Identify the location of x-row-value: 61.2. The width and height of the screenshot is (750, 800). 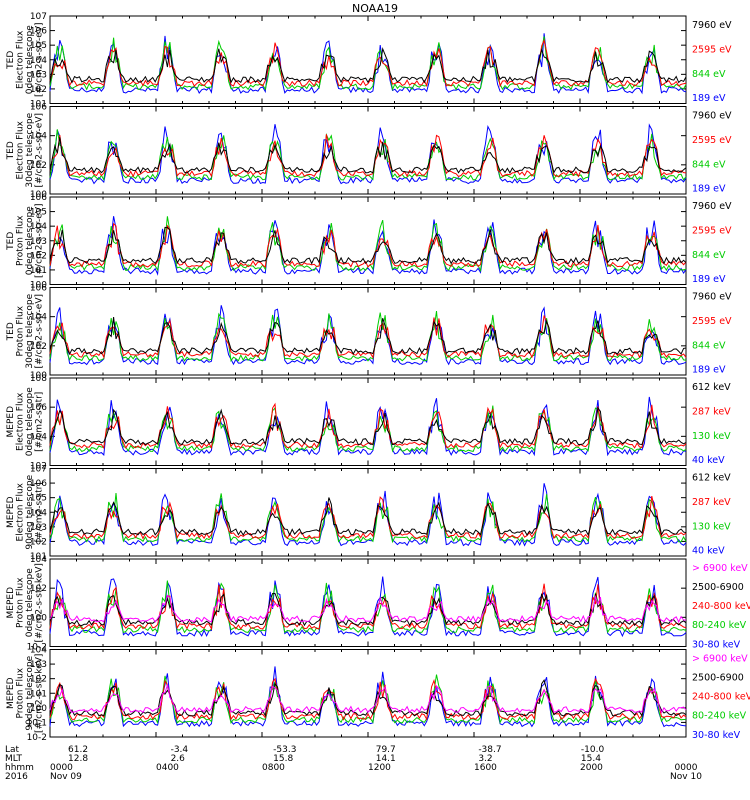
(78, 750).